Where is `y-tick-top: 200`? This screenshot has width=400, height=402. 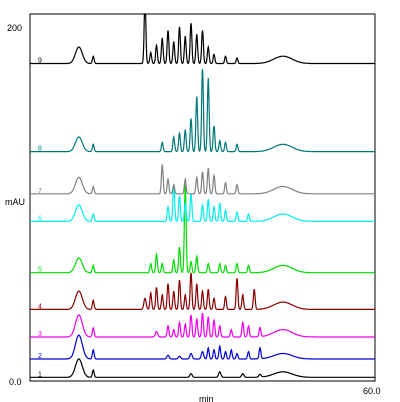
y-tick-top: 200 is located at coordinates (14, 28).